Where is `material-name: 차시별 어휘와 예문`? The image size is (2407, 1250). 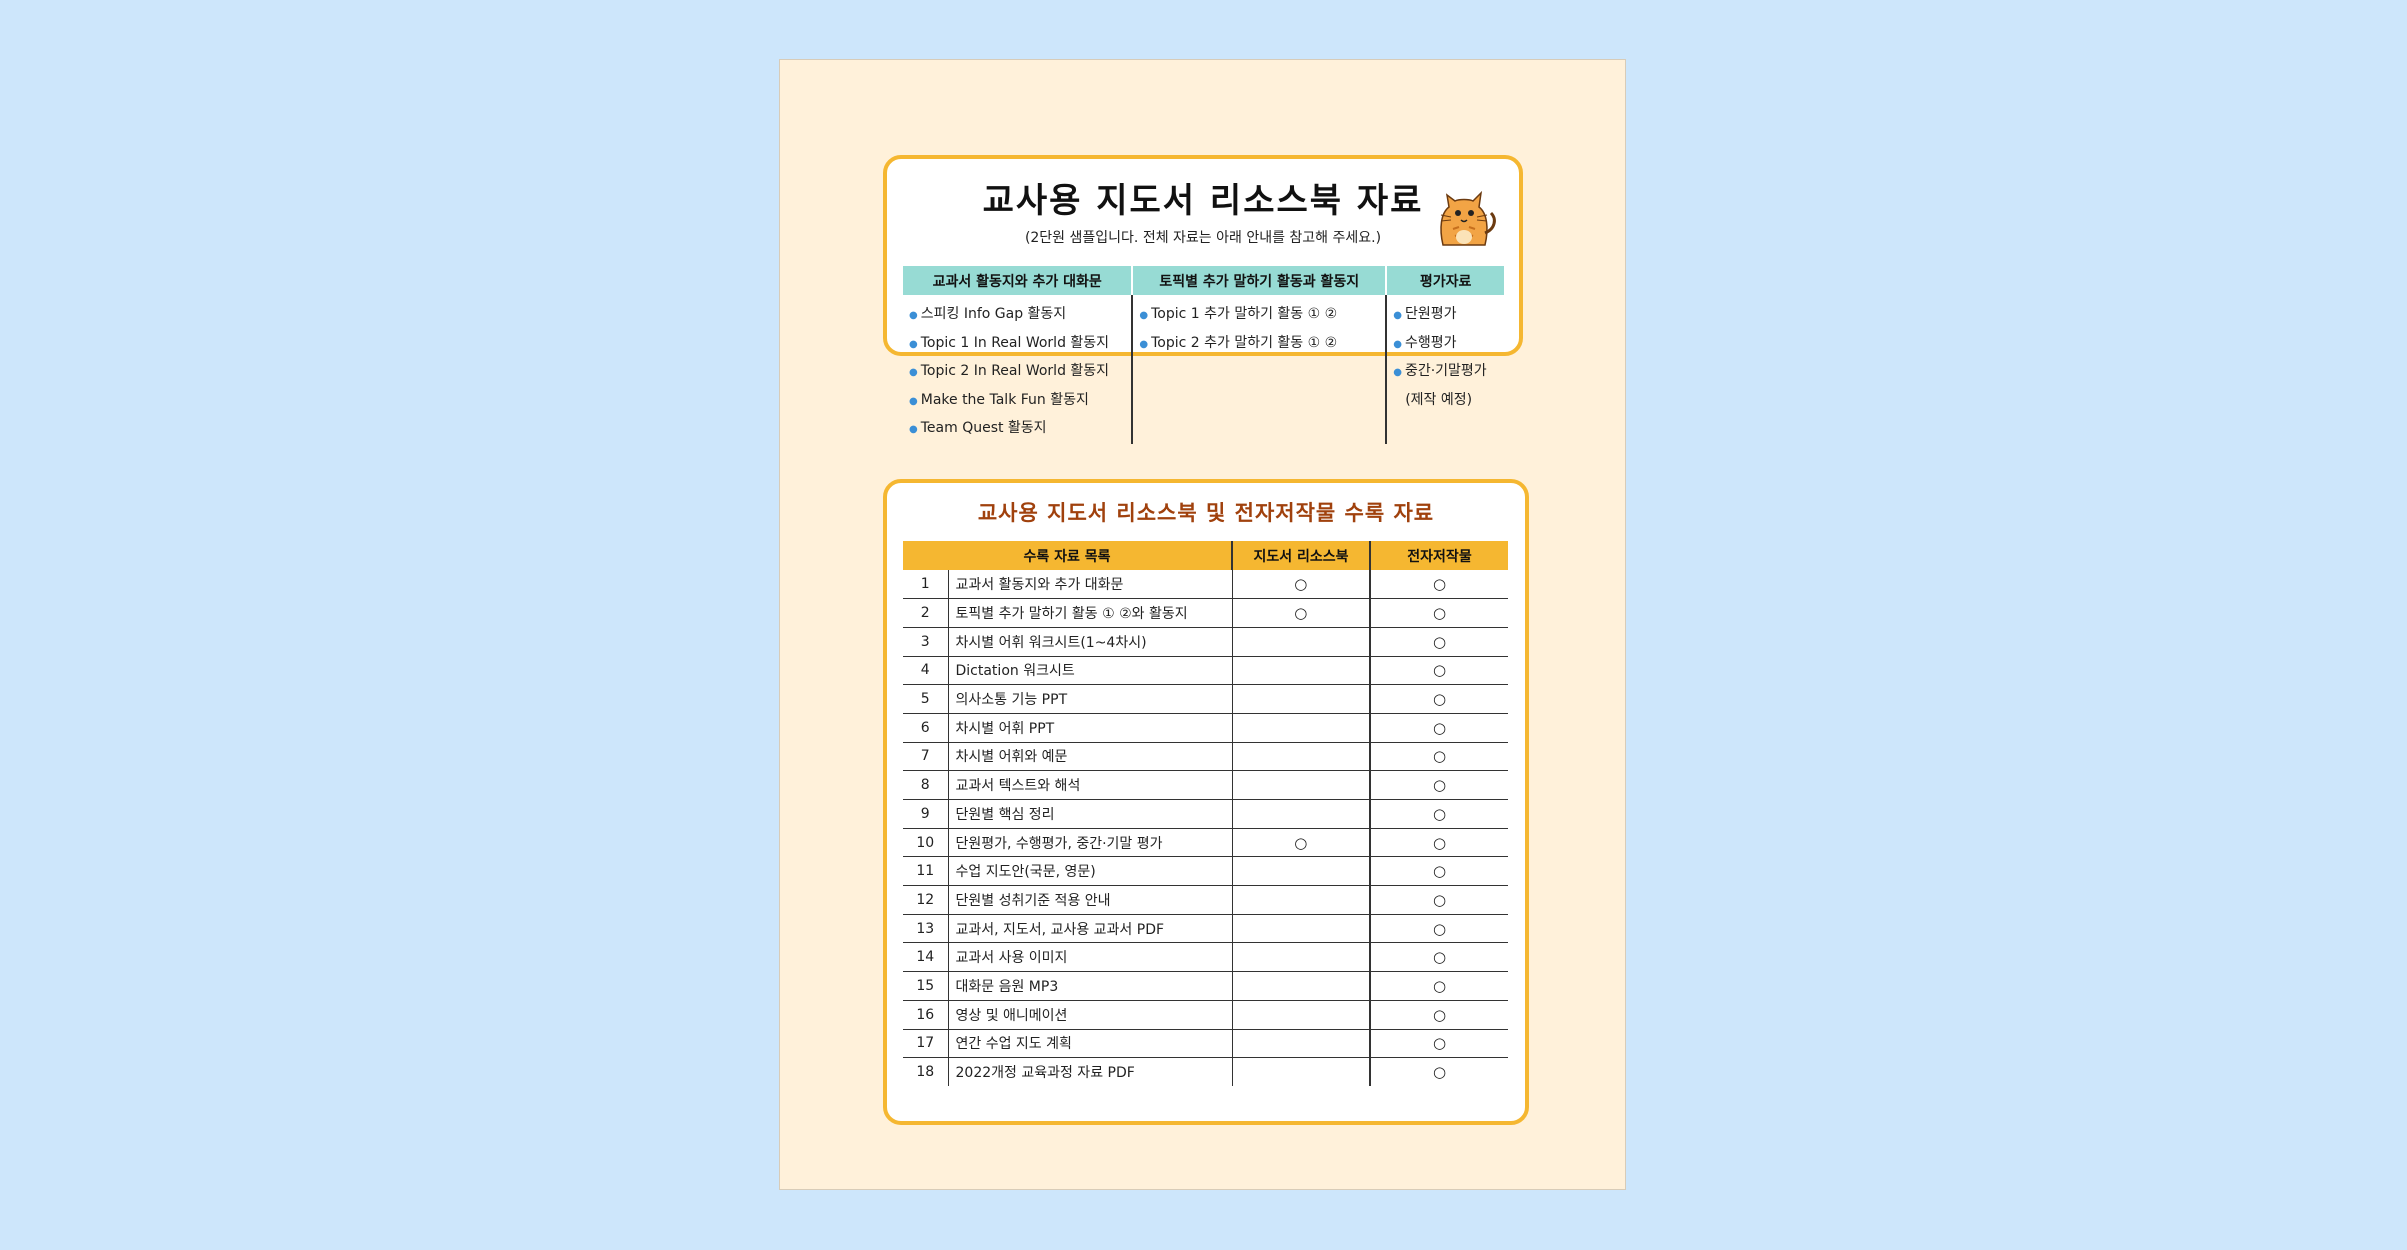 material-name: 차시별 어휘와 예문 is located at coordinates (1090, 757).